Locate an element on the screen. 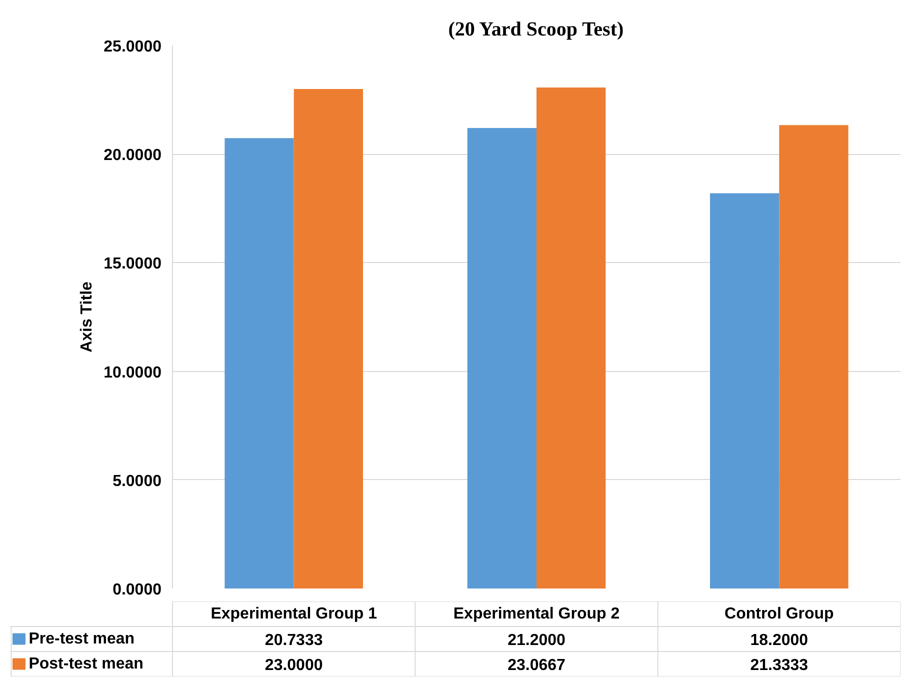 The width and height of the screenshot is (907, 684). x-tick-label: Experimental Group 2 is located at coordinates (536, 614).